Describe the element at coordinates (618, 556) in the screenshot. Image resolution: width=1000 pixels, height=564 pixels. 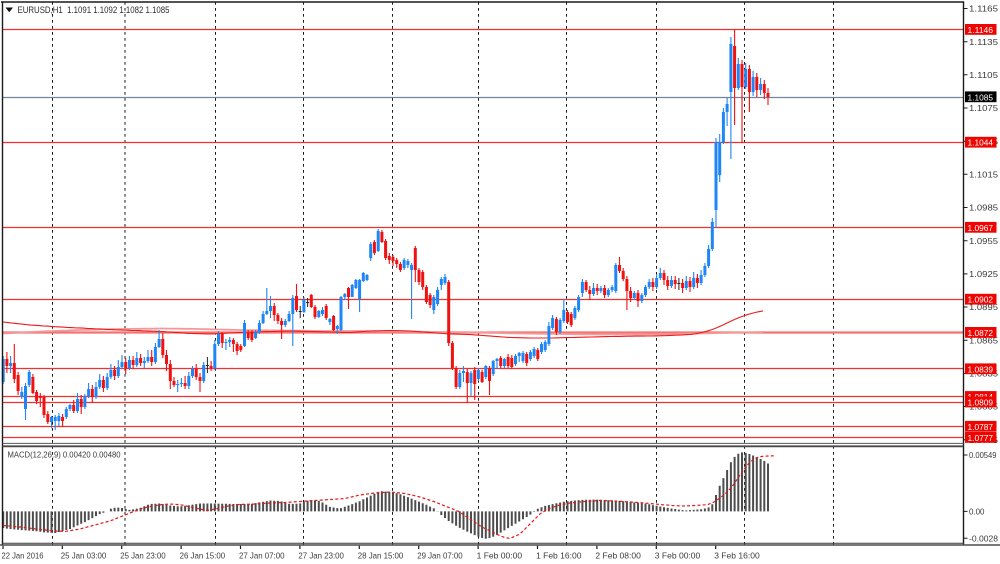
I see `svg-text: 2 Feb 08:00` at that location.